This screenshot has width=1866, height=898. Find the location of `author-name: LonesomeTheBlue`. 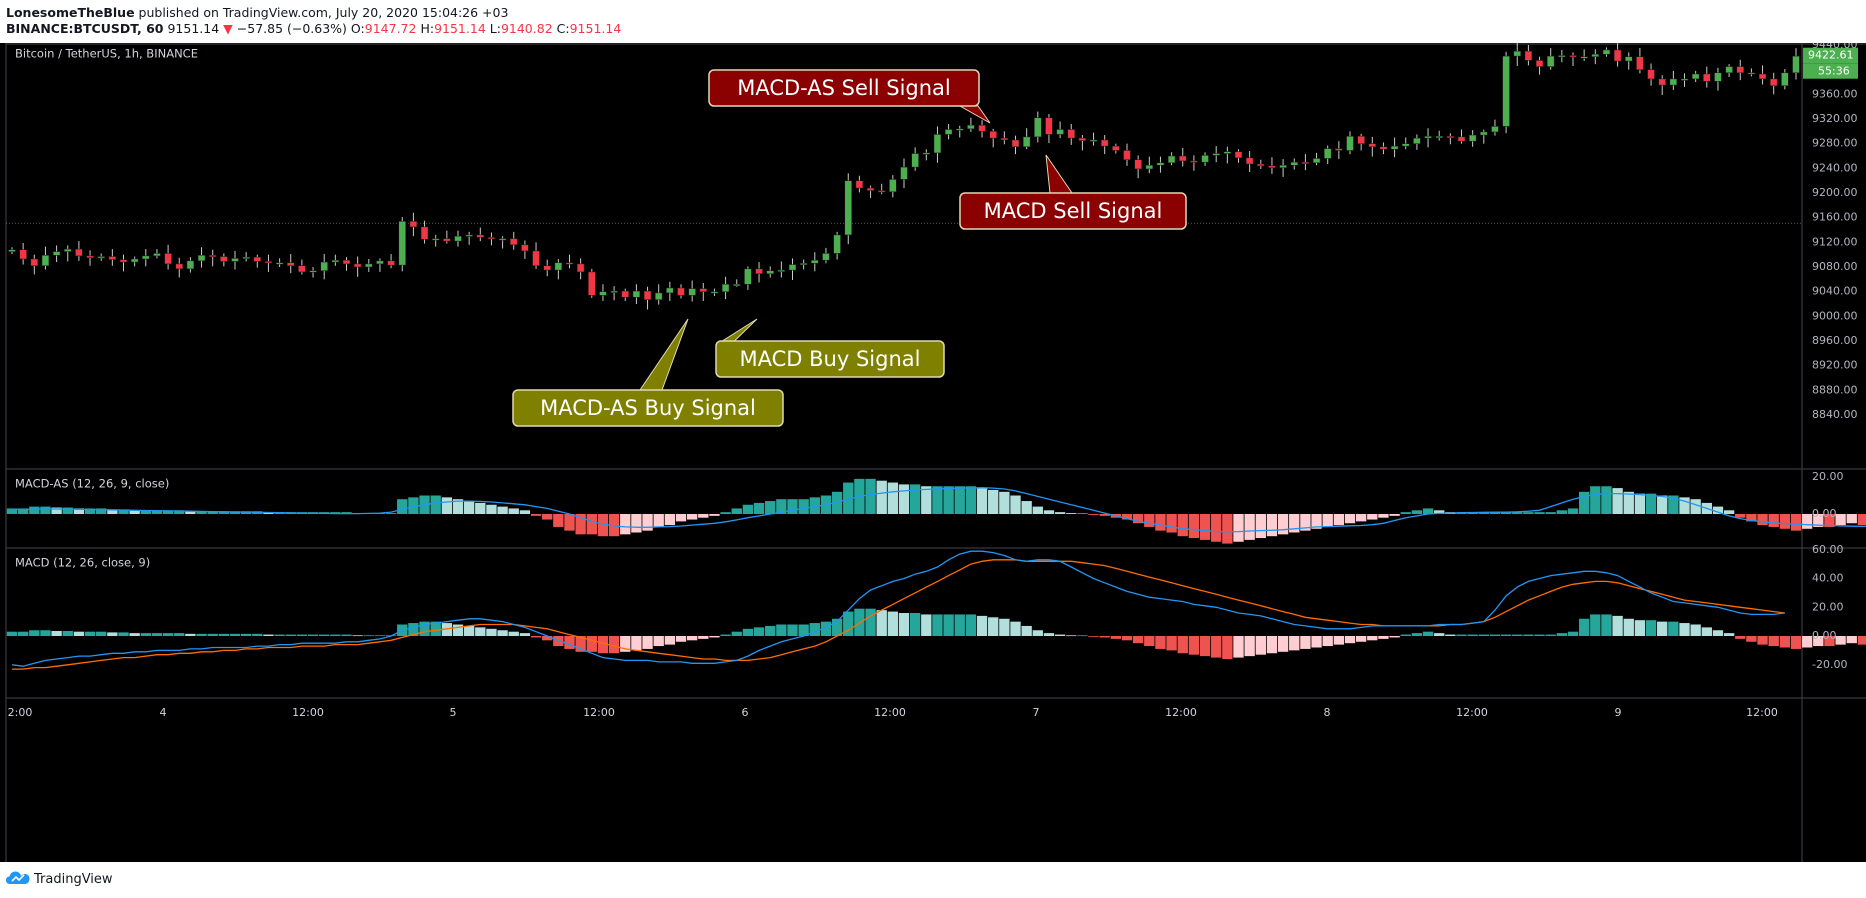

author-name: LonesomeTheBlue is located at coordinates (70, 12).